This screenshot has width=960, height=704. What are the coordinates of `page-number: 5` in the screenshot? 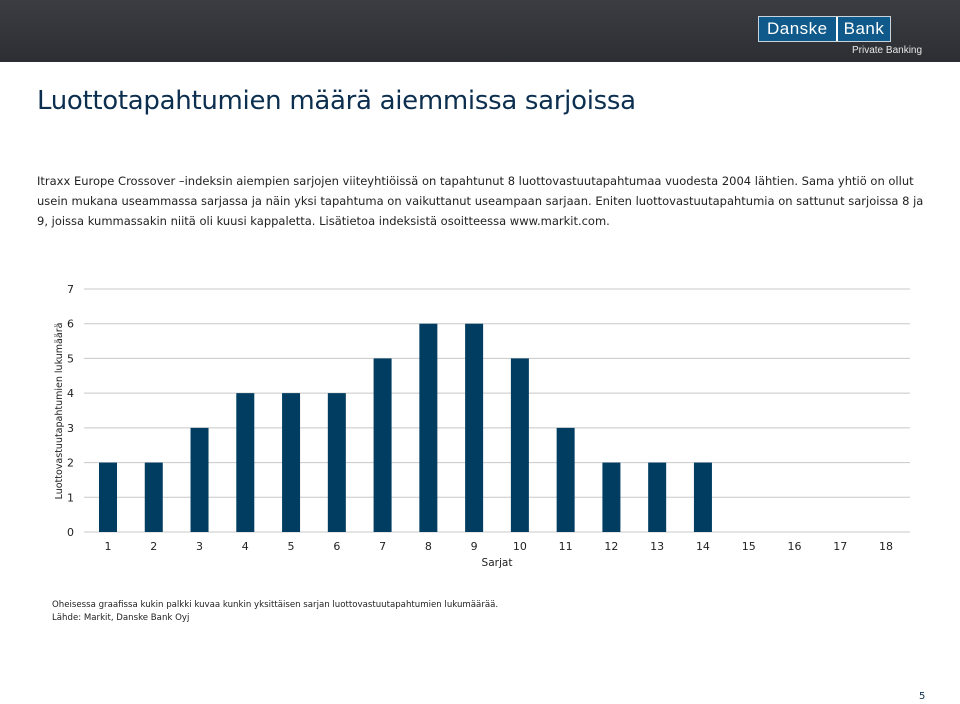 It's located at (922, 696).